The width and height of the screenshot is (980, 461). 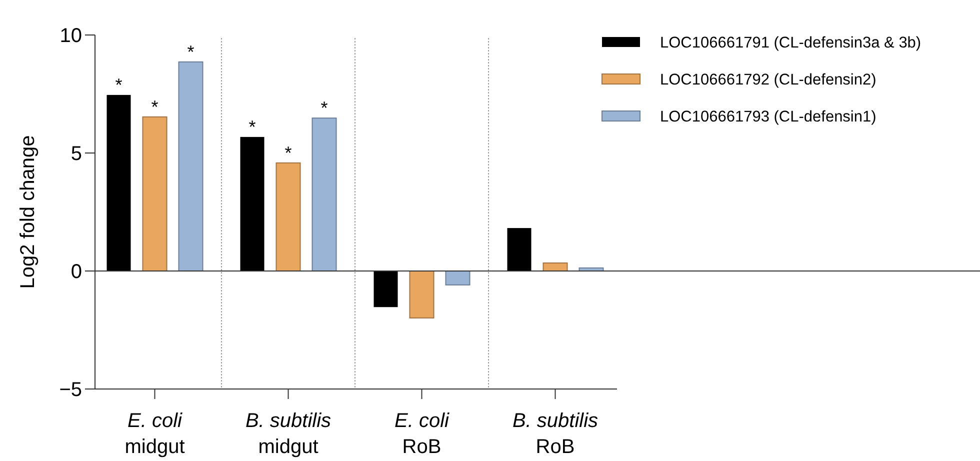 What do you see at coordinates (76, 154) in the screenshot?
I see `y-tick-label: 5` at bounding box center [76, 154].